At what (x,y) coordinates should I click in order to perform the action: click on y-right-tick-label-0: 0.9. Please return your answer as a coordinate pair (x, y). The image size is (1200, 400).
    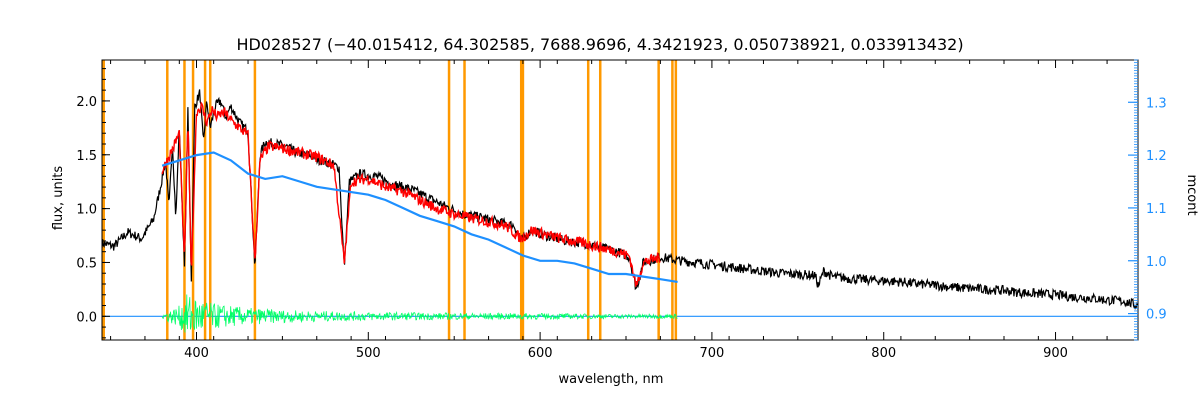
    Looking at the image, I should click on (1156, 315).